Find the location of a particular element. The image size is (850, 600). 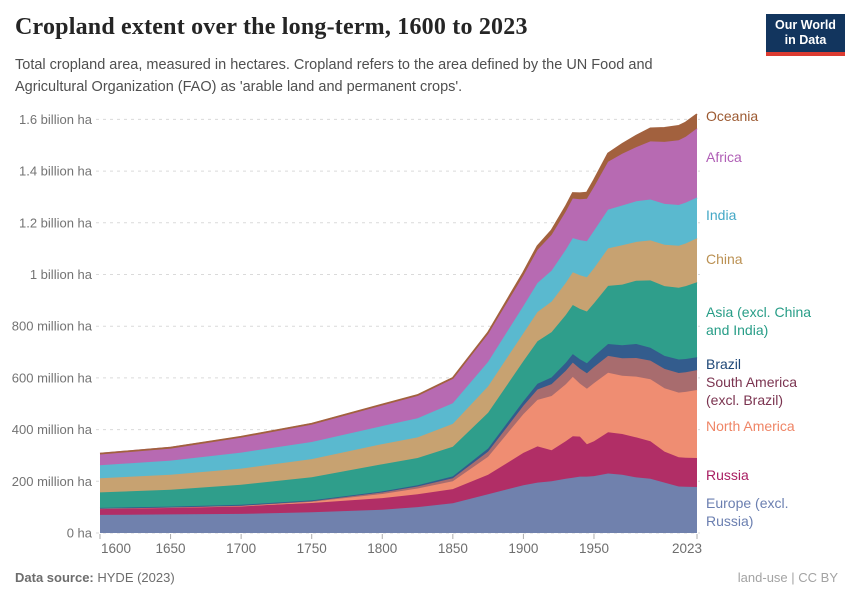

x-axis-label-1900: 1900 is located at coordinates (523, 548).